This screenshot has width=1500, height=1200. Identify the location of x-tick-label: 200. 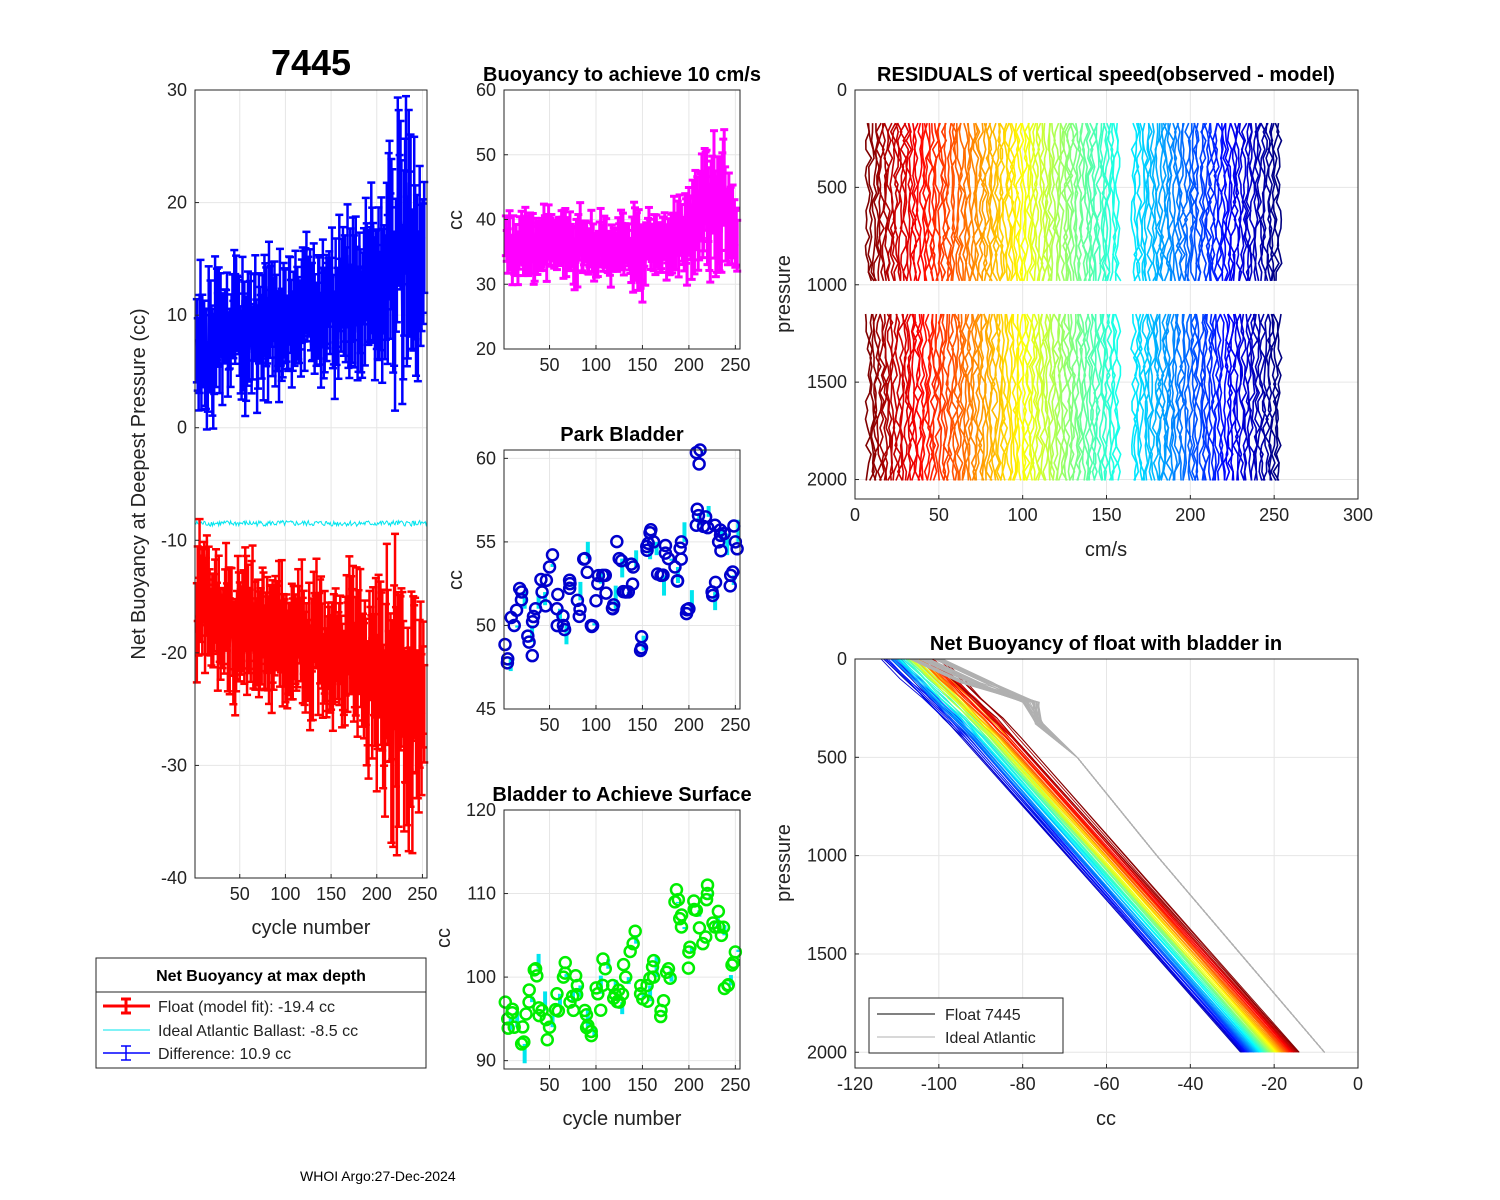
(689, 725).